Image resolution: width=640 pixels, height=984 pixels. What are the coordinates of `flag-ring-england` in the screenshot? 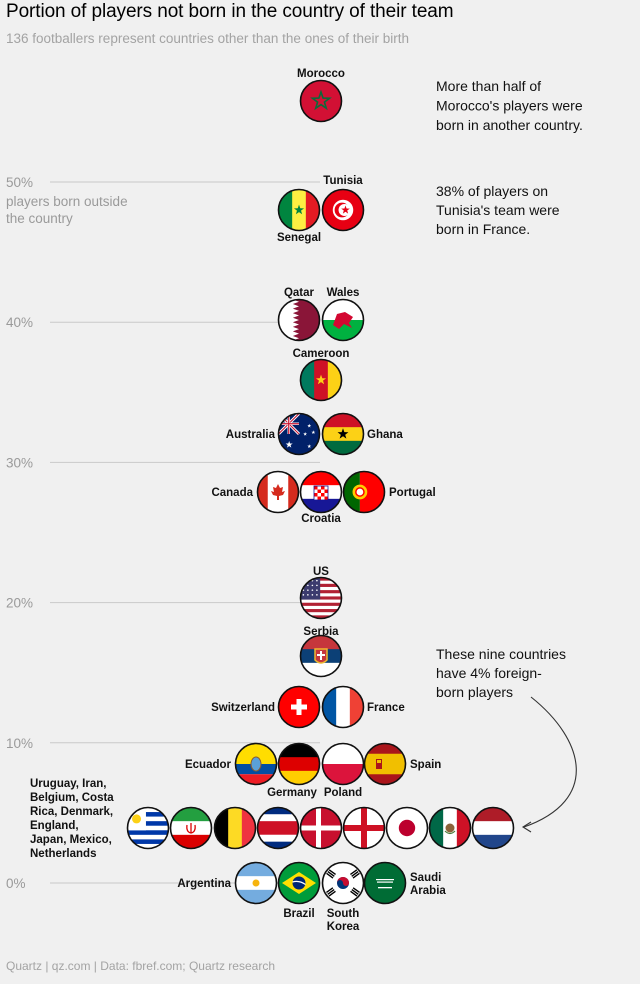 It's located at (364, 828).